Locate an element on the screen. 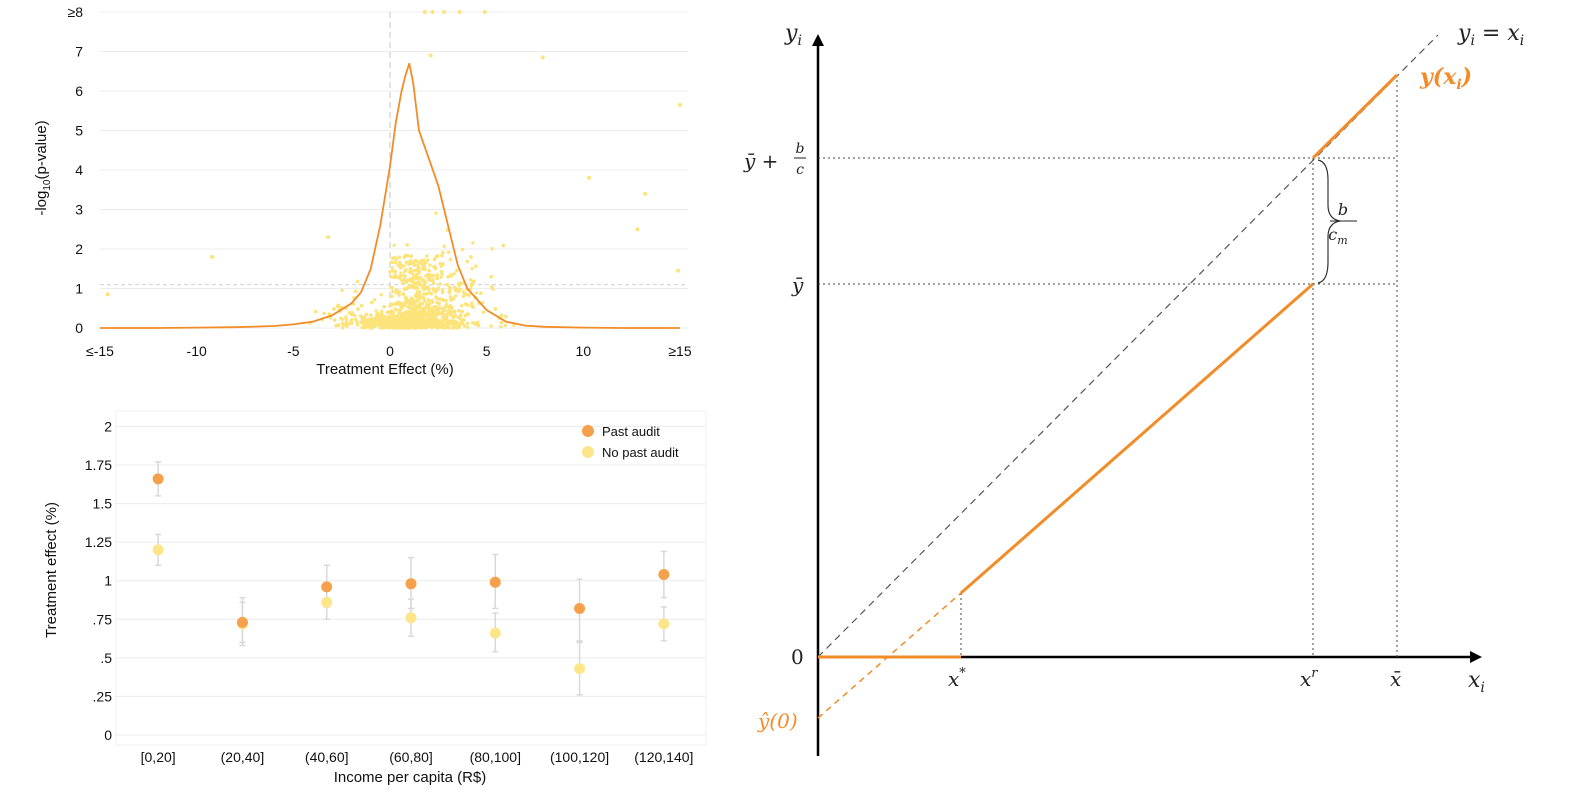  volcano-x-tick-label: ≥15 is located at coordinates (679, 351).